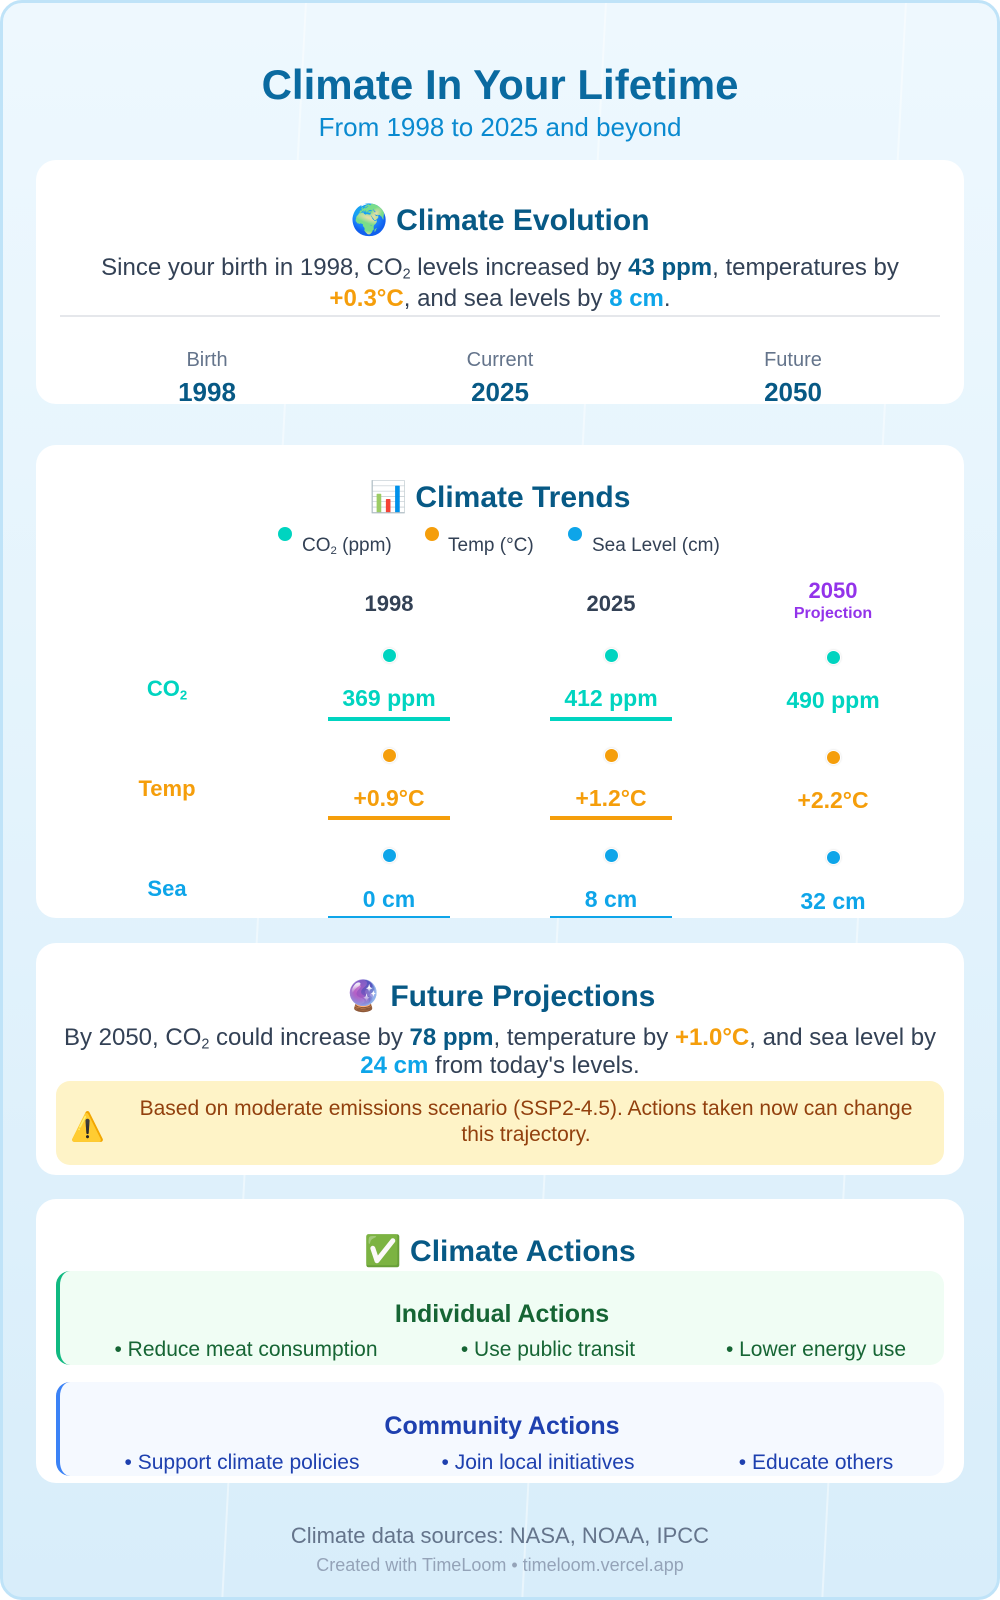 Image resolution: width=1000 pixels, height=1600 pixels. What do you see at coordinates (667, 298) in the screenshot?
I see `summary-text: .` at bounding box center [667, 298].